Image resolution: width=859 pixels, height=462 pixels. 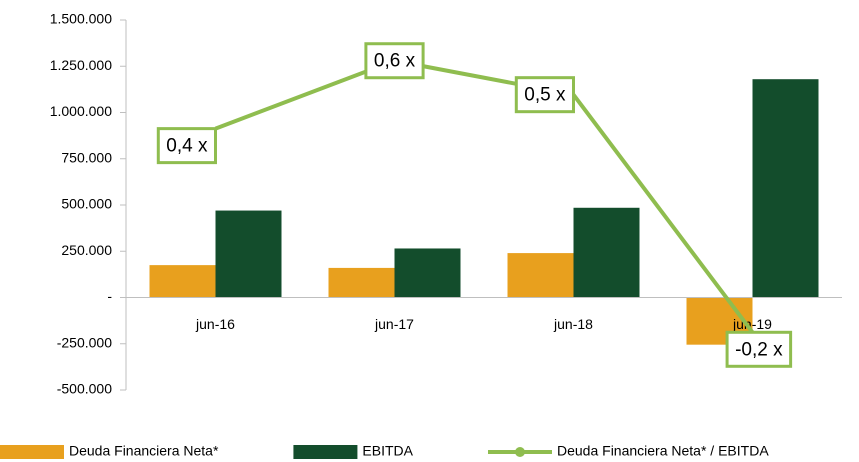 What do you see at coordinates (81, 65) in the screenshot?
I see `y-tick-label: 1.250.000` at bounding box center [81, 65].